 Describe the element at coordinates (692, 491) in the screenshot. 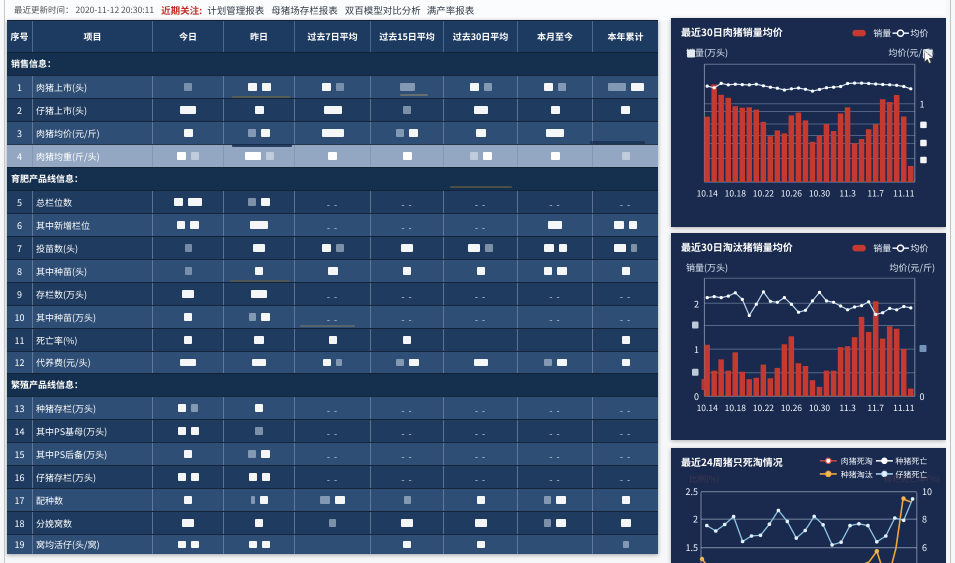

I see `svg-text: 2.5` at that location.